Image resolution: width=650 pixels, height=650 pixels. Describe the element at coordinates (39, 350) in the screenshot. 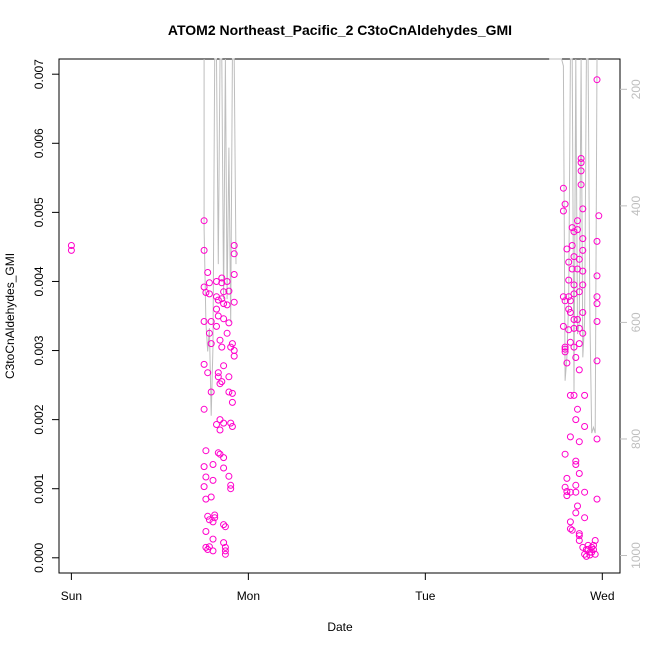

I see `y-tick-label: 0.003` at that location.